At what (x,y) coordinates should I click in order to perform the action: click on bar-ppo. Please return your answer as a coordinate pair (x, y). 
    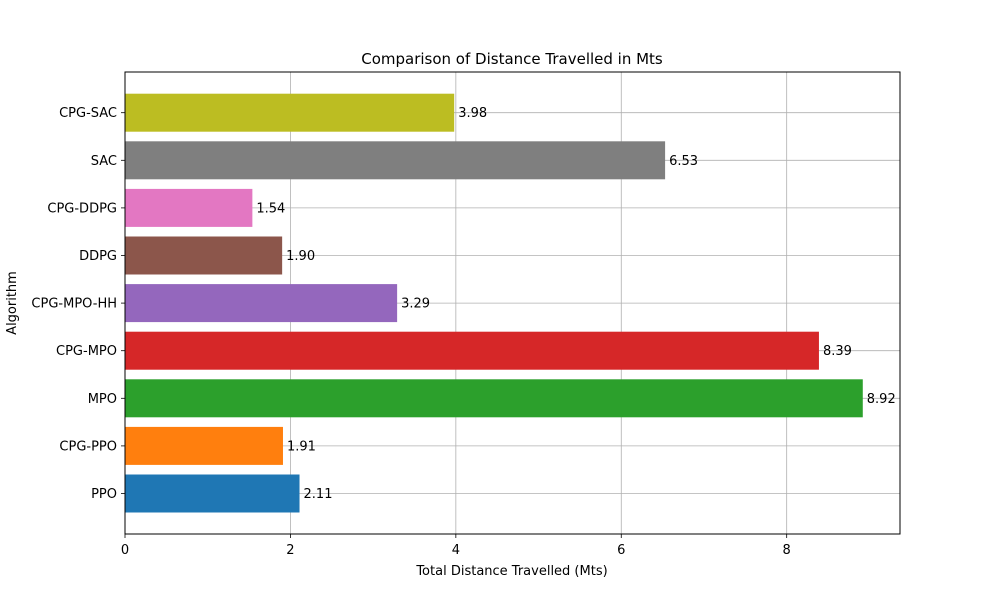
    Looking at the image, I should click on (212, 493).